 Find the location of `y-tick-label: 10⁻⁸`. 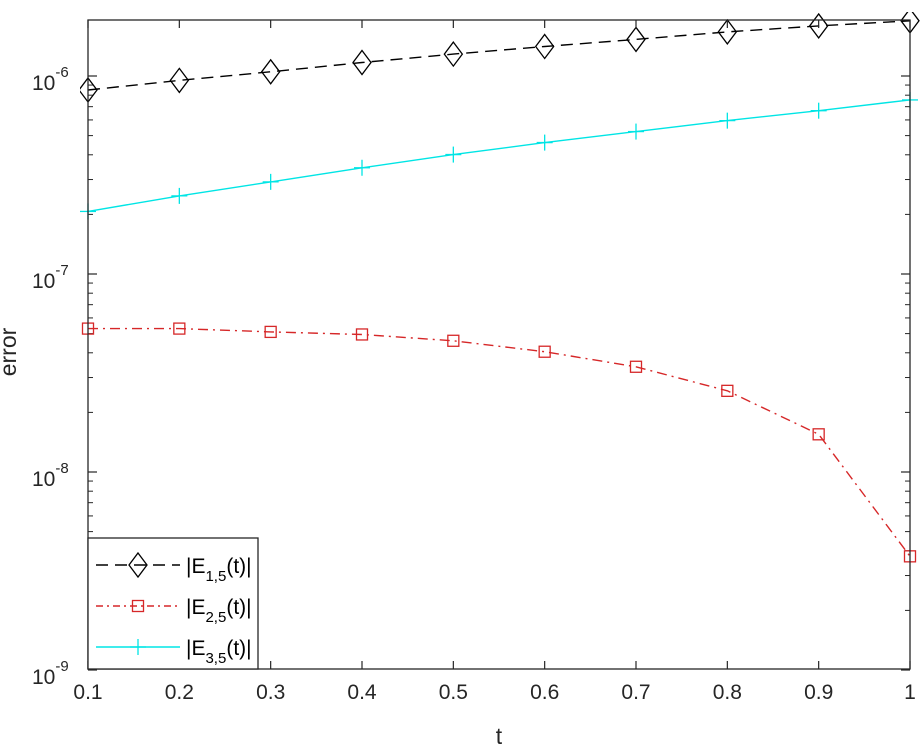

y-tick-label: 10⁻⁸ is located at coordinates (50, 475).